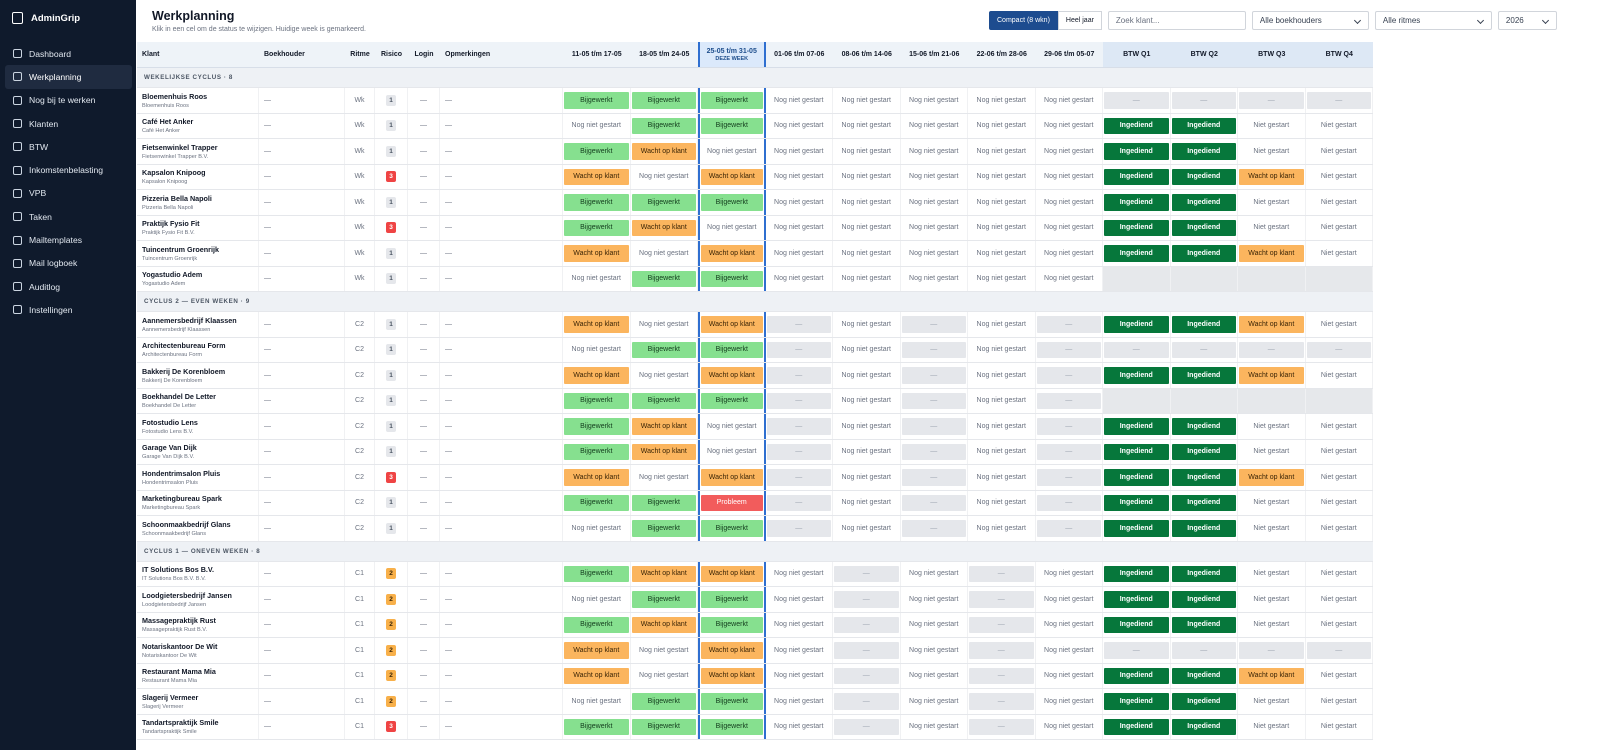 This screenshot has height=750, width=1600. Describe the element at coordinates (68, 53) in the screenshot. I see `nav-item: Dashboard` at that location.